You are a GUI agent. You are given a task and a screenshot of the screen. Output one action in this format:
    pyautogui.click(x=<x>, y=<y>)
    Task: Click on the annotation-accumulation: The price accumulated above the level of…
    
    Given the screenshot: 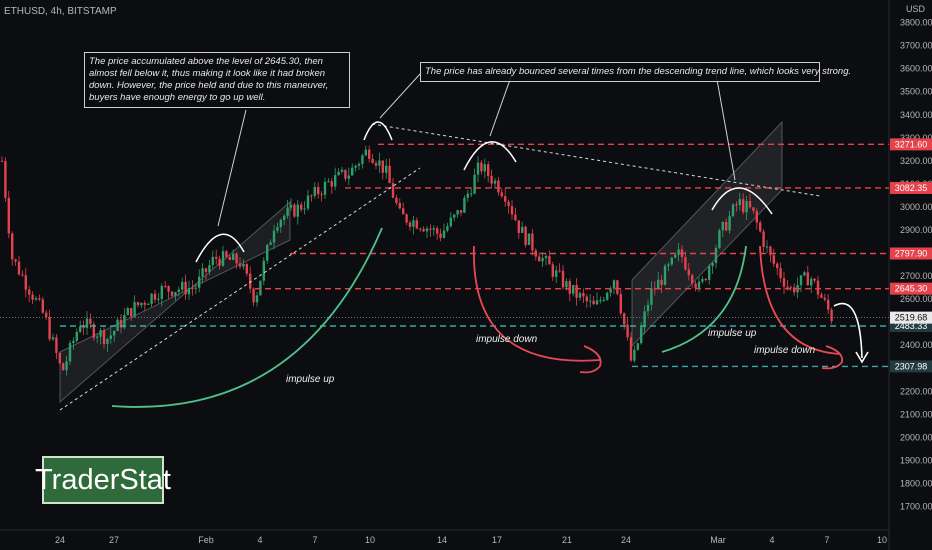 What is the action you would take?
    pyautogui.click(x=217, y=80)
    